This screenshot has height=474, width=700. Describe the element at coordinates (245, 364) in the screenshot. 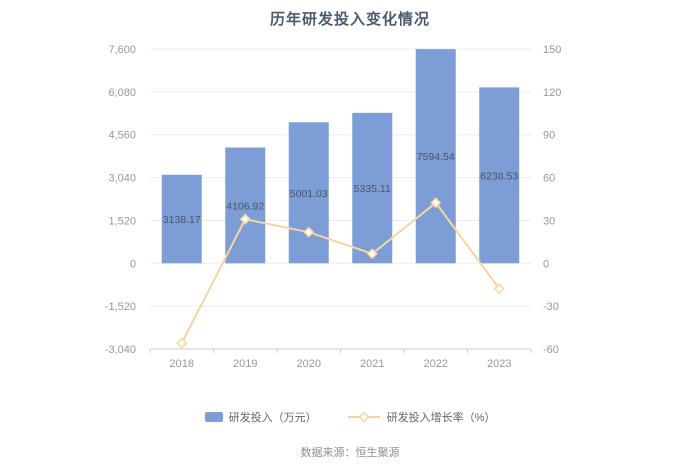

I see `x-axis-label-2019: 2019` at that location.